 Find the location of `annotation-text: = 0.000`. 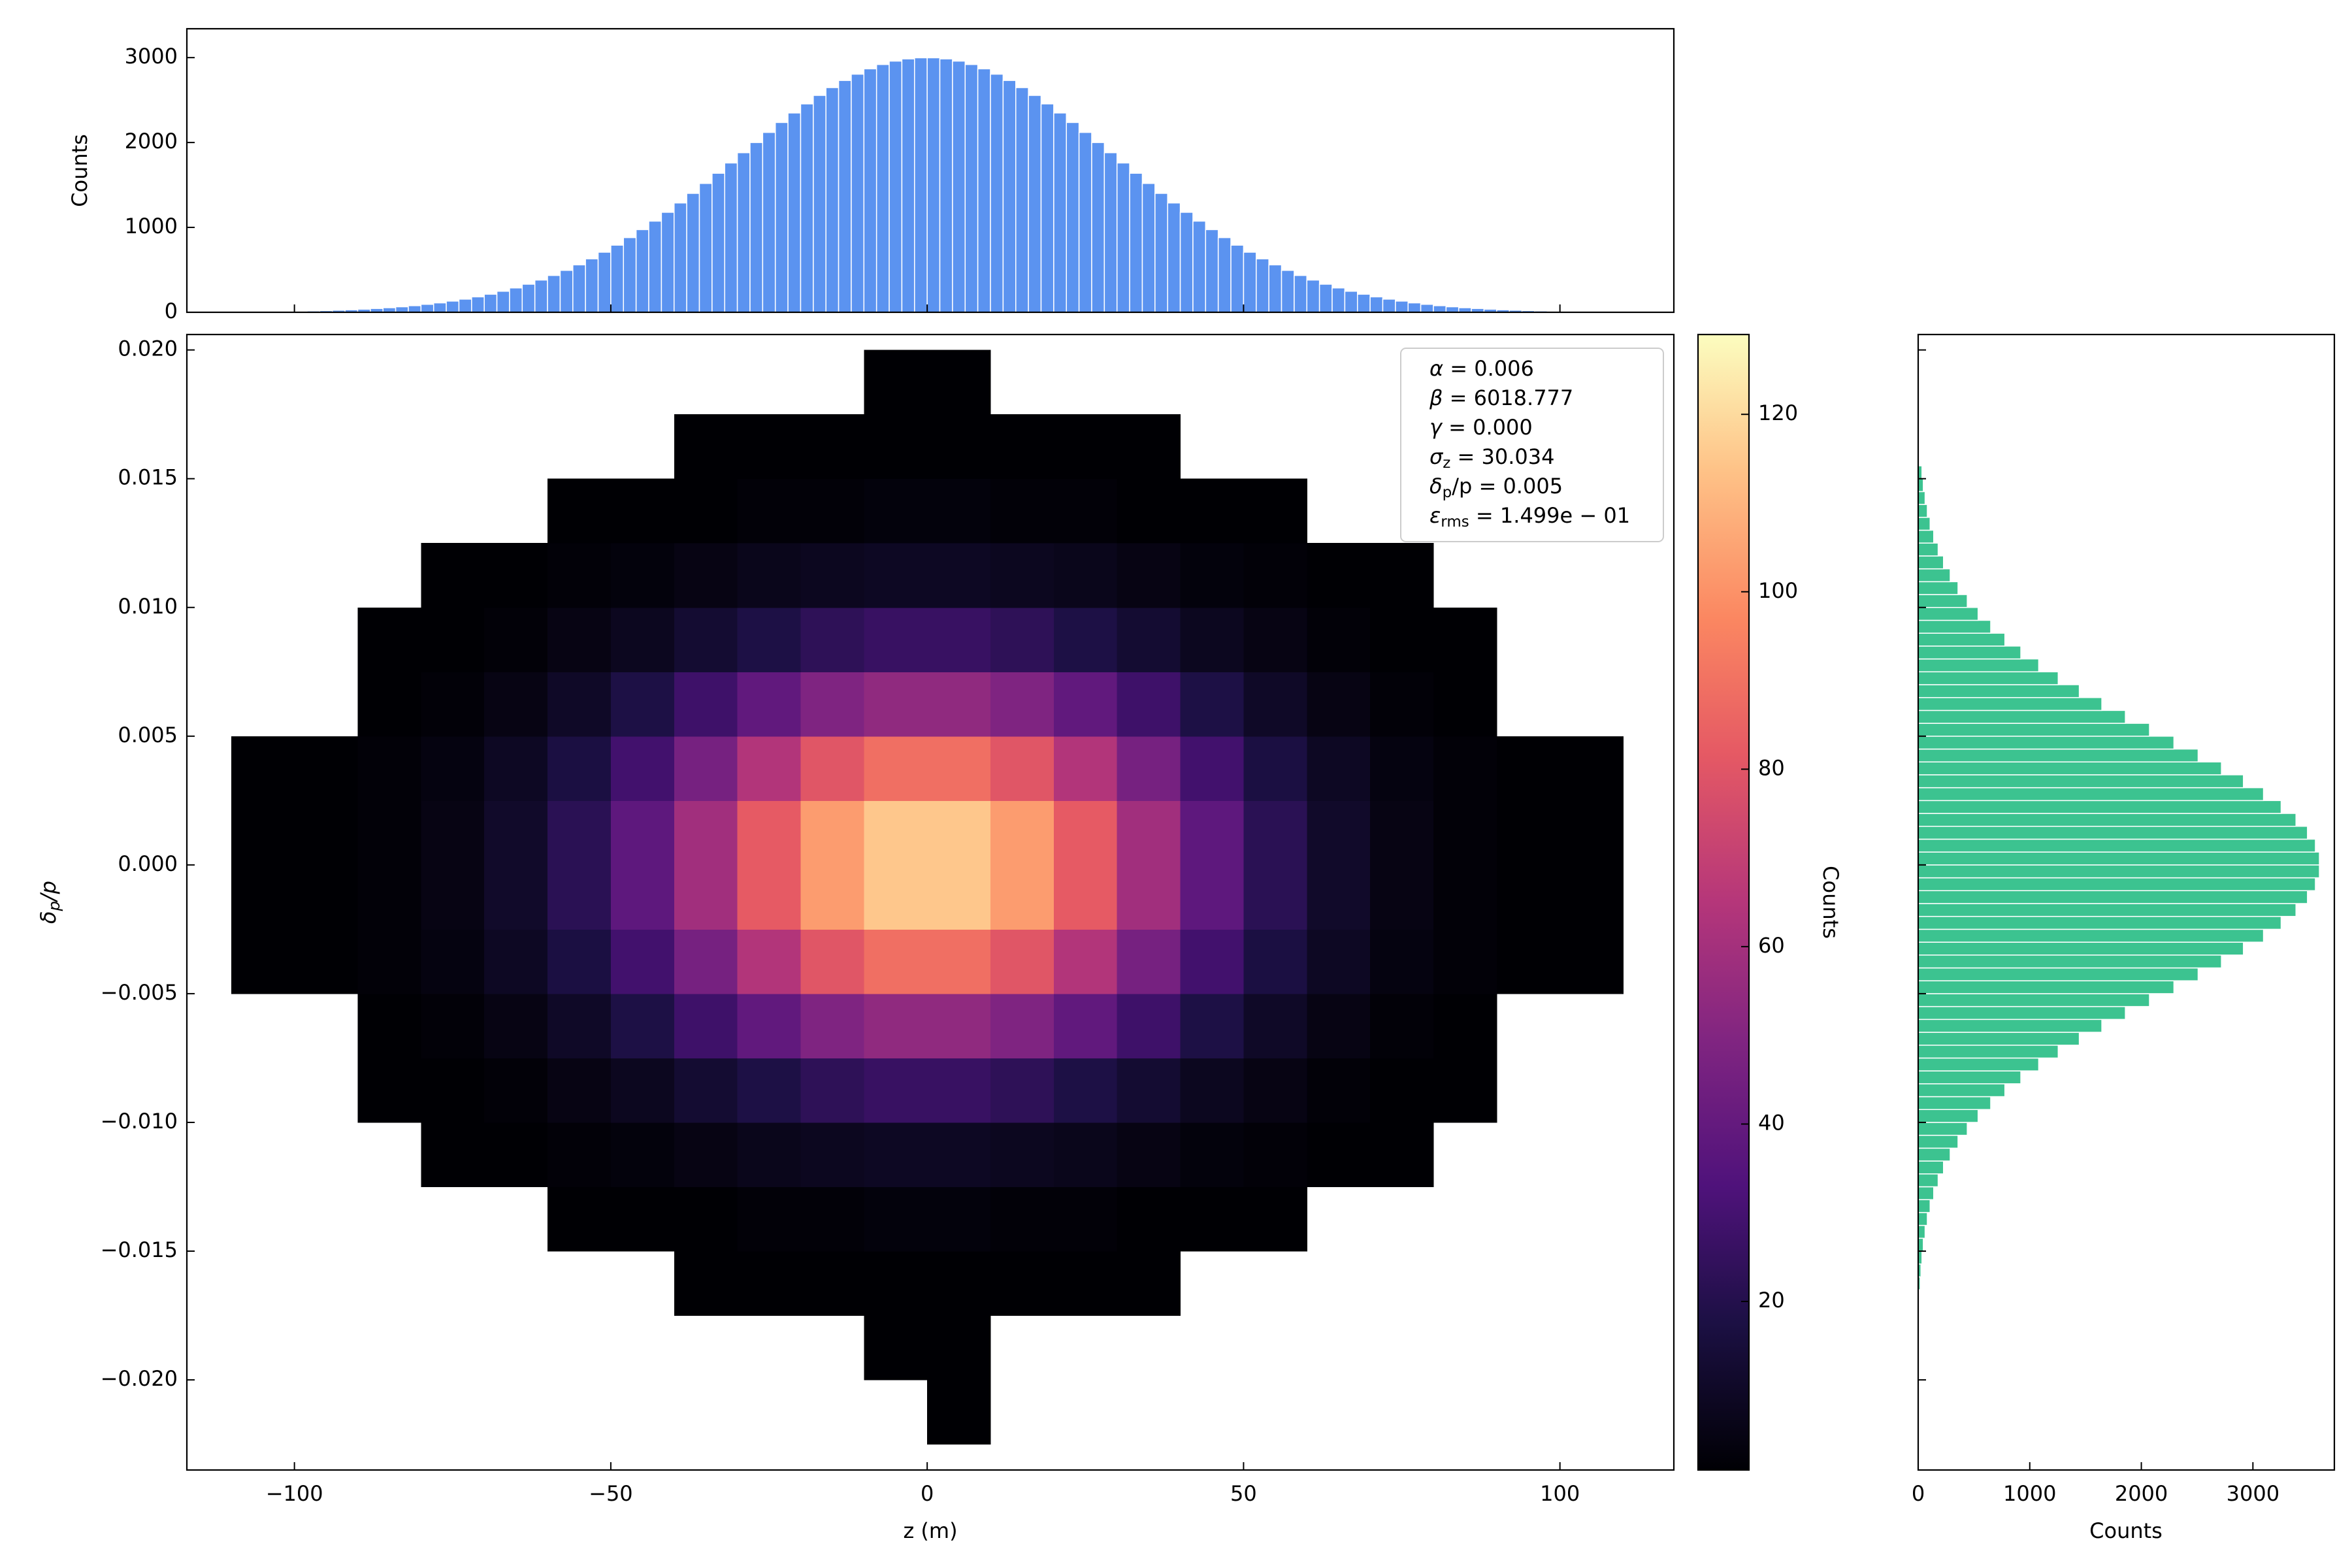

annotation-text: = 0.000 is located at coordinates (1487, 427).